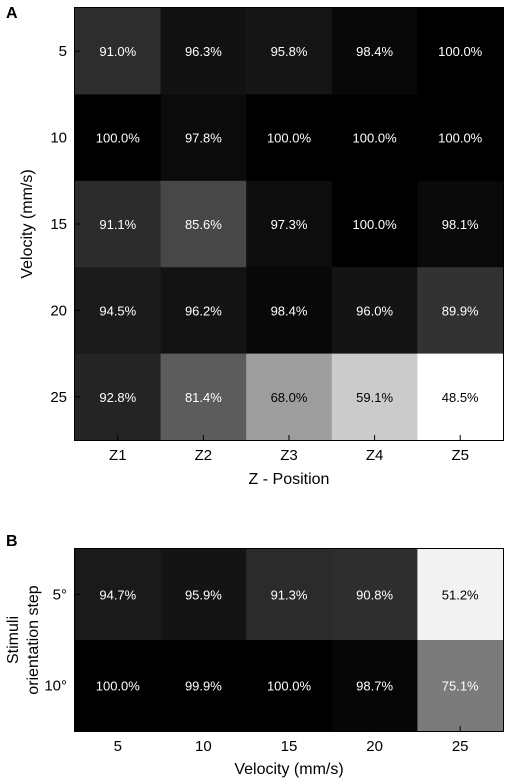 The width and height of the screenshot is (510, 780). I want to click on data-label: 89.9%, so click(460, 310).